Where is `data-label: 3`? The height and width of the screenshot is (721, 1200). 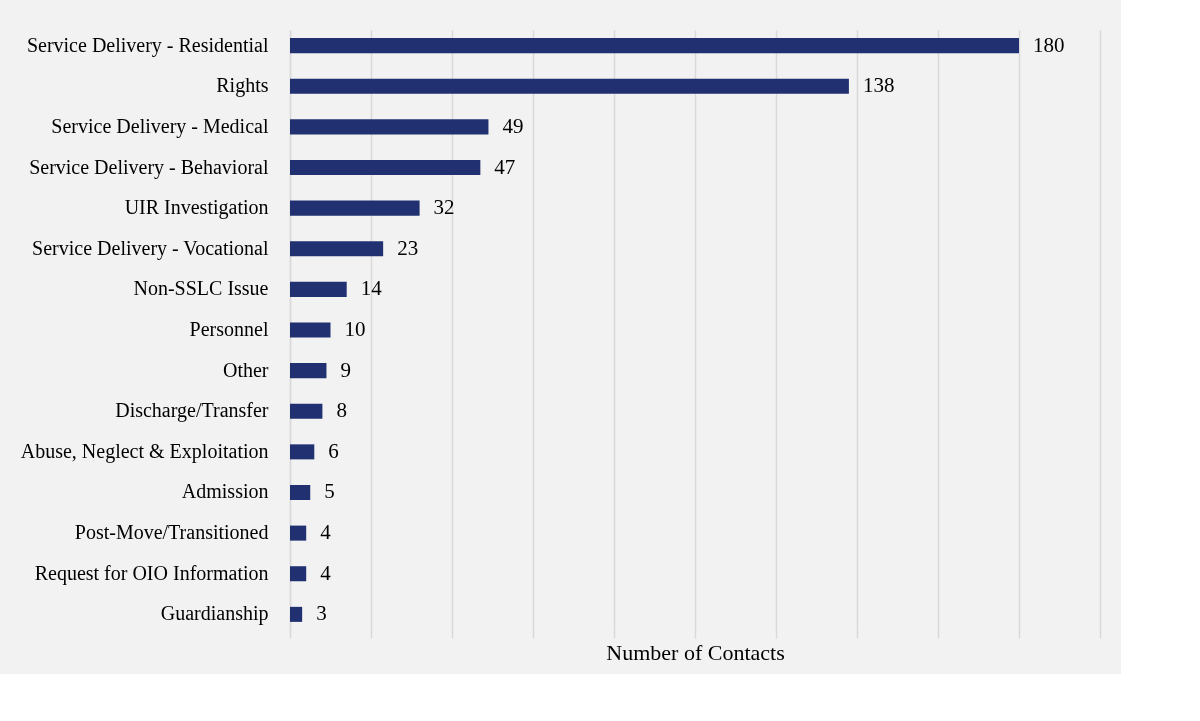
data-label: 3 is located at coordinates (321, 613).